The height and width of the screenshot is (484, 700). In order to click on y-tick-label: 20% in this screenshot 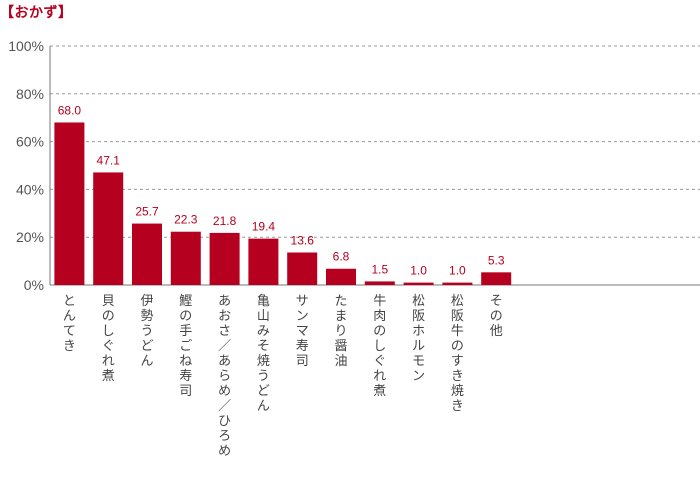, I will do `click(30, 237)`.